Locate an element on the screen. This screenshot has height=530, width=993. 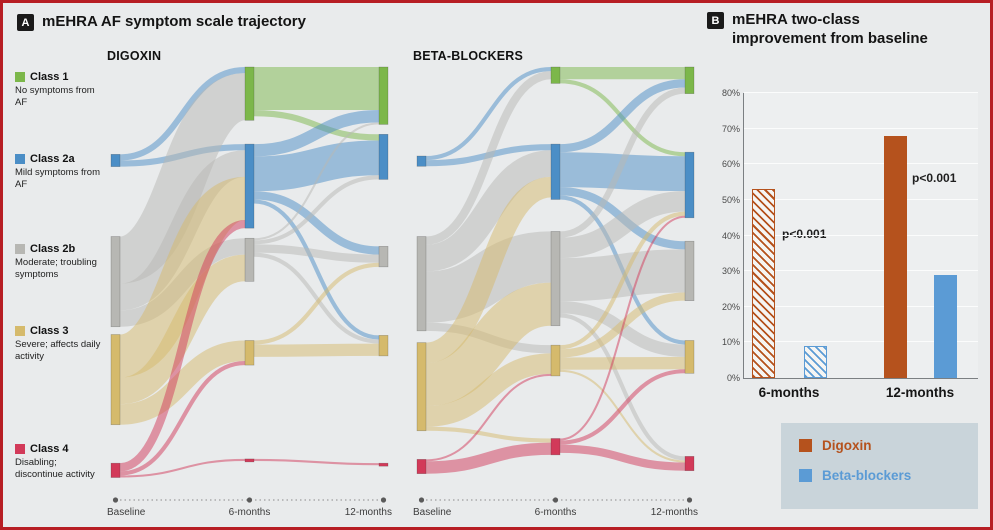
class-2a-label: Class 2a is located at coordinates (52, 159).